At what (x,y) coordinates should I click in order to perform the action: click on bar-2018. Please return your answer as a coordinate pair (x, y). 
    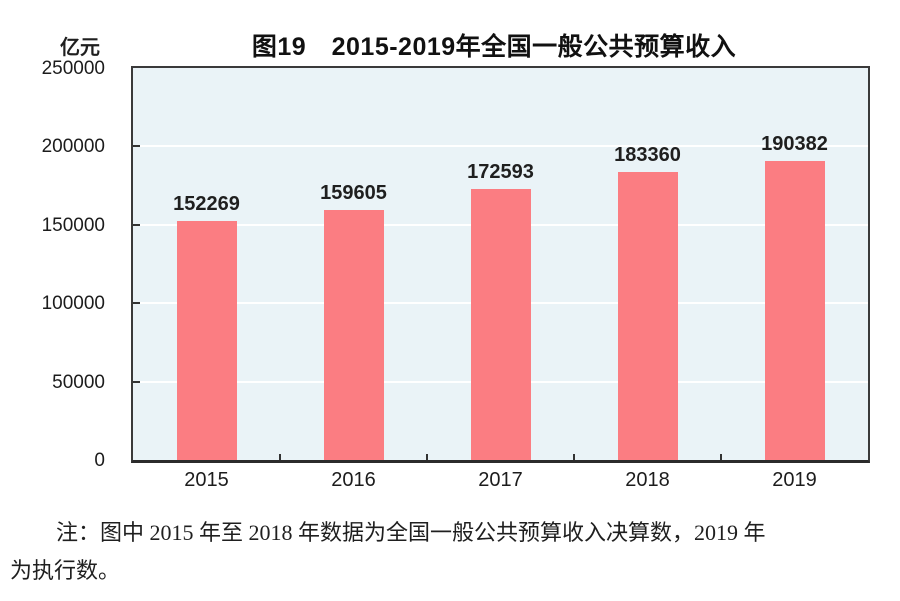
    Looking at the image, I should click on (647, 316).